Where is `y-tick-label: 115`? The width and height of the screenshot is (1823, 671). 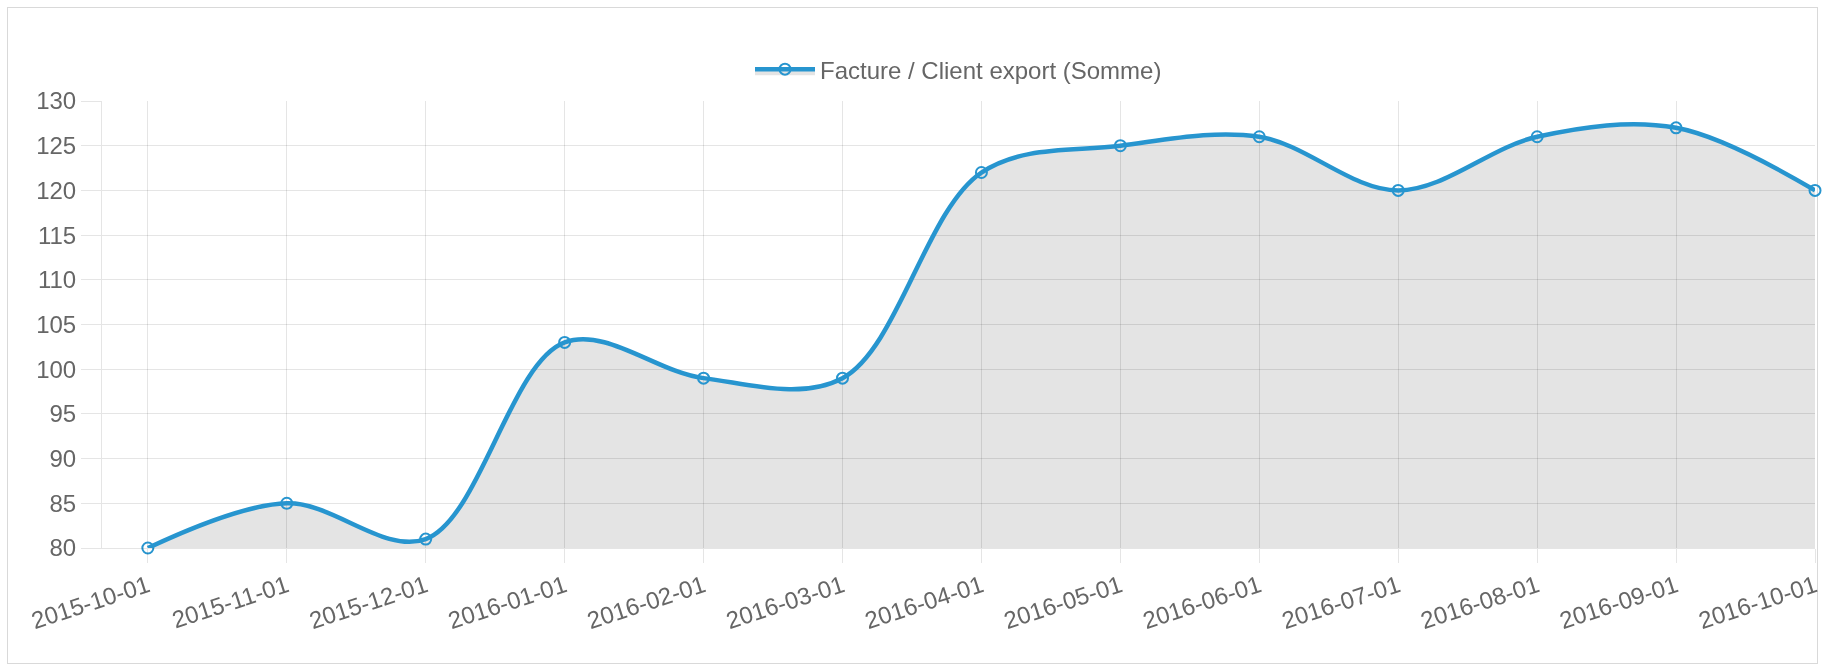
y-tick-label: 115 is located at coordinates (57, 235).